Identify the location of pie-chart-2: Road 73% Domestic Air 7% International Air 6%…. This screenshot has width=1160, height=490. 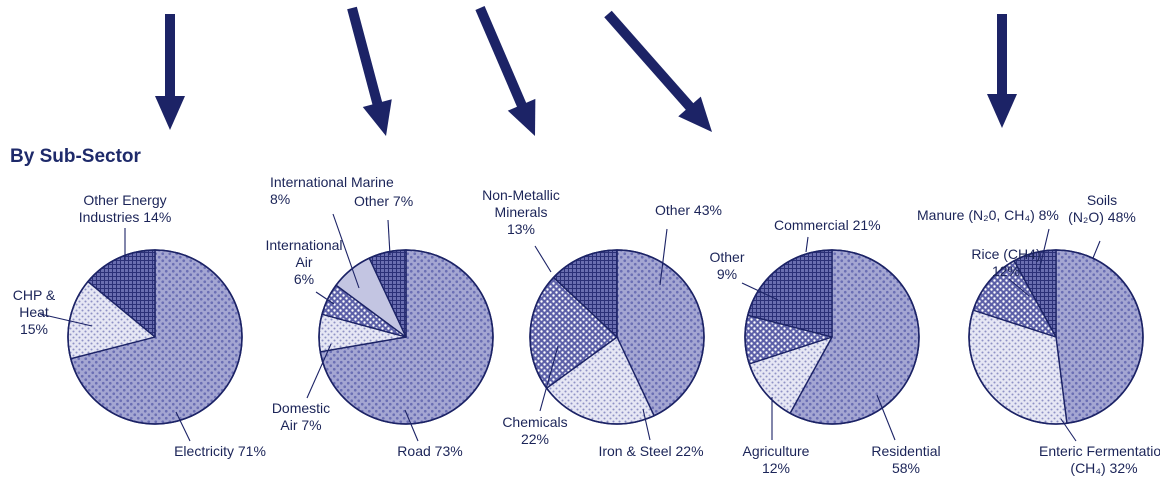
(379, 316).